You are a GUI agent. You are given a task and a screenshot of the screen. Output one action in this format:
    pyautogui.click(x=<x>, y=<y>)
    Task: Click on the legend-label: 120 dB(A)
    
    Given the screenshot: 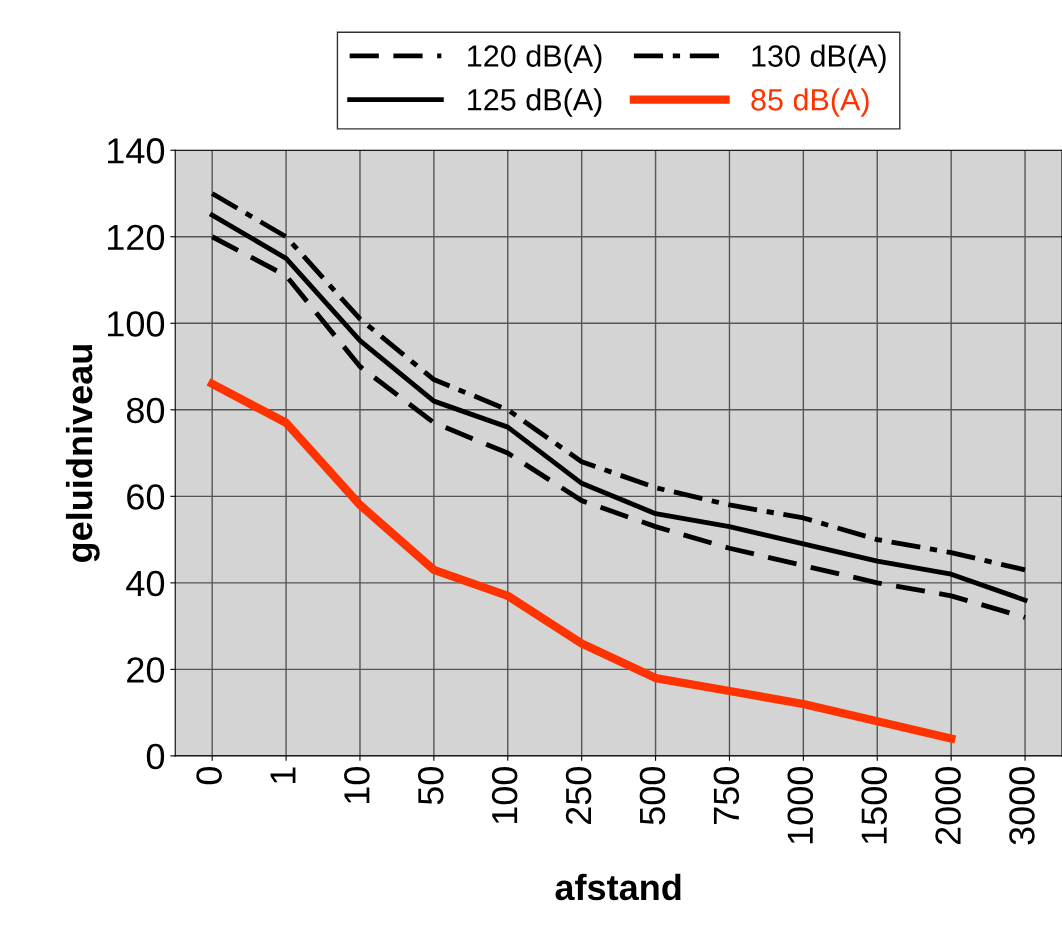 What is the action you would take?
    pyautogui.click(x=535, y=58)
    